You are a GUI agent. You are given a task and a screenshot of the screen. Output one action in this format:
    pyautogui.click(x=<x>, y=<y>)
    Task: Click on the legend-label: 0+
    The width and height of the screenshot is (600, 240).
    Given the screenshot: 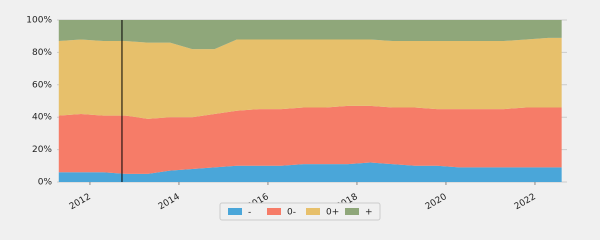 What is the action you would take?
    pyautogui.click(x=332, y=213)
    